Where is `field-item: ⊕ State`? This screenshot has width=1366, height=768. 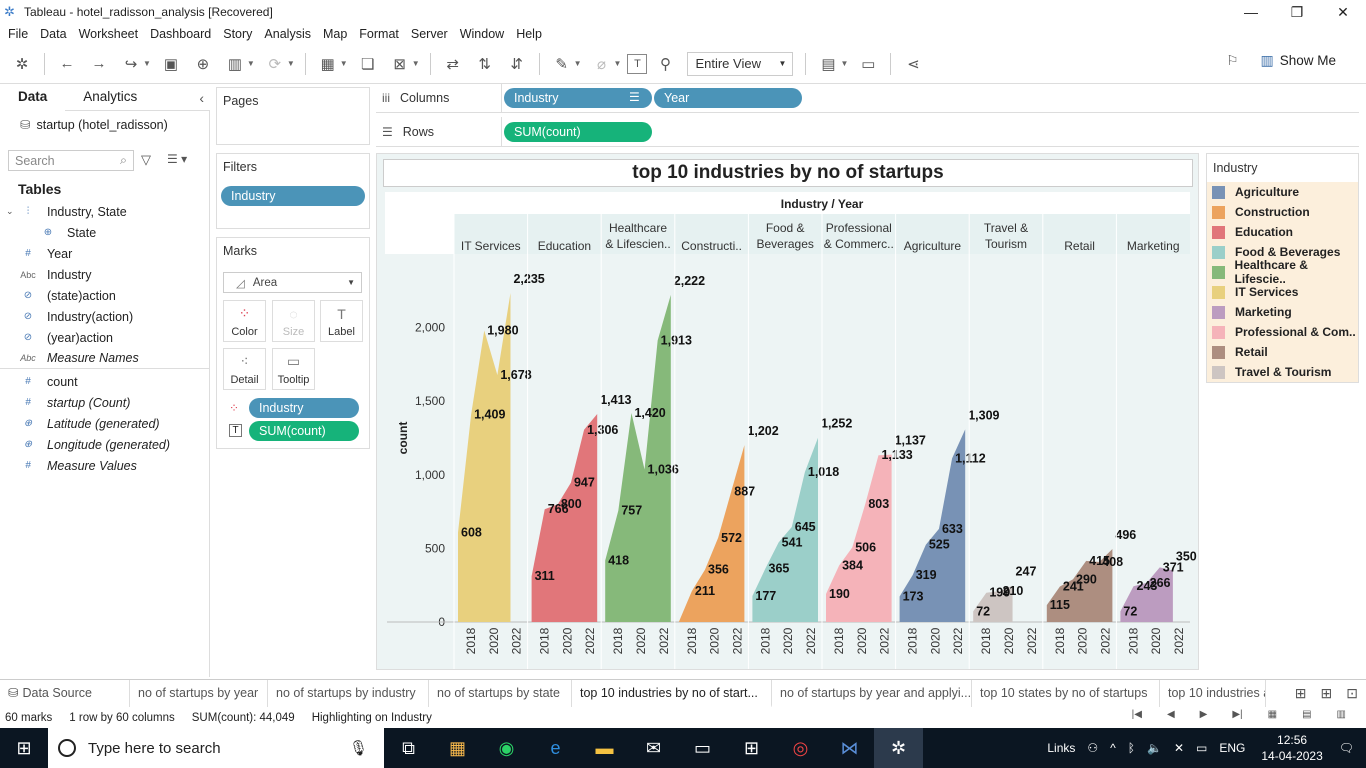 field-item: ⊕ State is located at coordinates (105, 232).